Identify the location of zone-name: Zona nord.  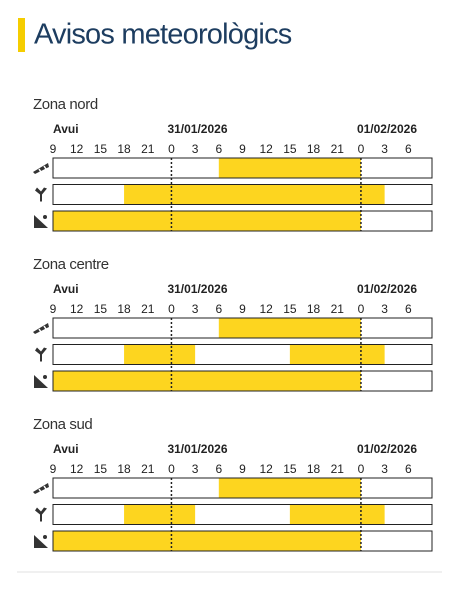
(65, 104).